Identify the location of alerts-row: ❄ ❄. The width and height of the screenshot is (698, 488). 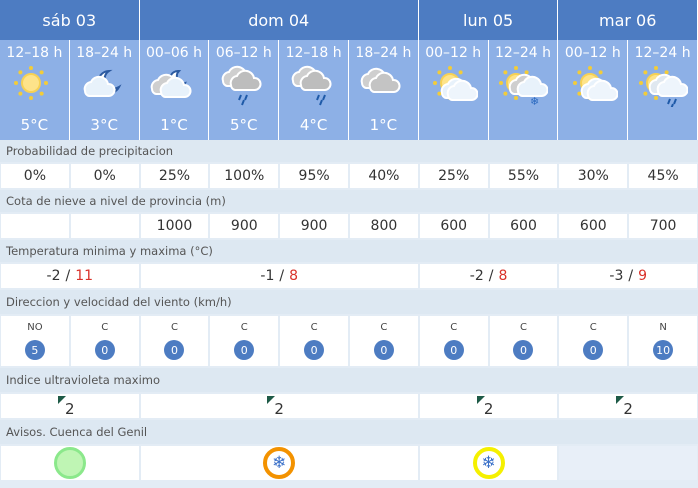
(349, 463).